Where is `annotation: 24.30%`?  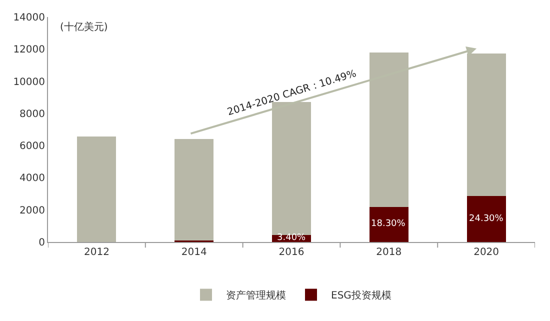
annotation: 24.30% is located at coordinates (486, 219).